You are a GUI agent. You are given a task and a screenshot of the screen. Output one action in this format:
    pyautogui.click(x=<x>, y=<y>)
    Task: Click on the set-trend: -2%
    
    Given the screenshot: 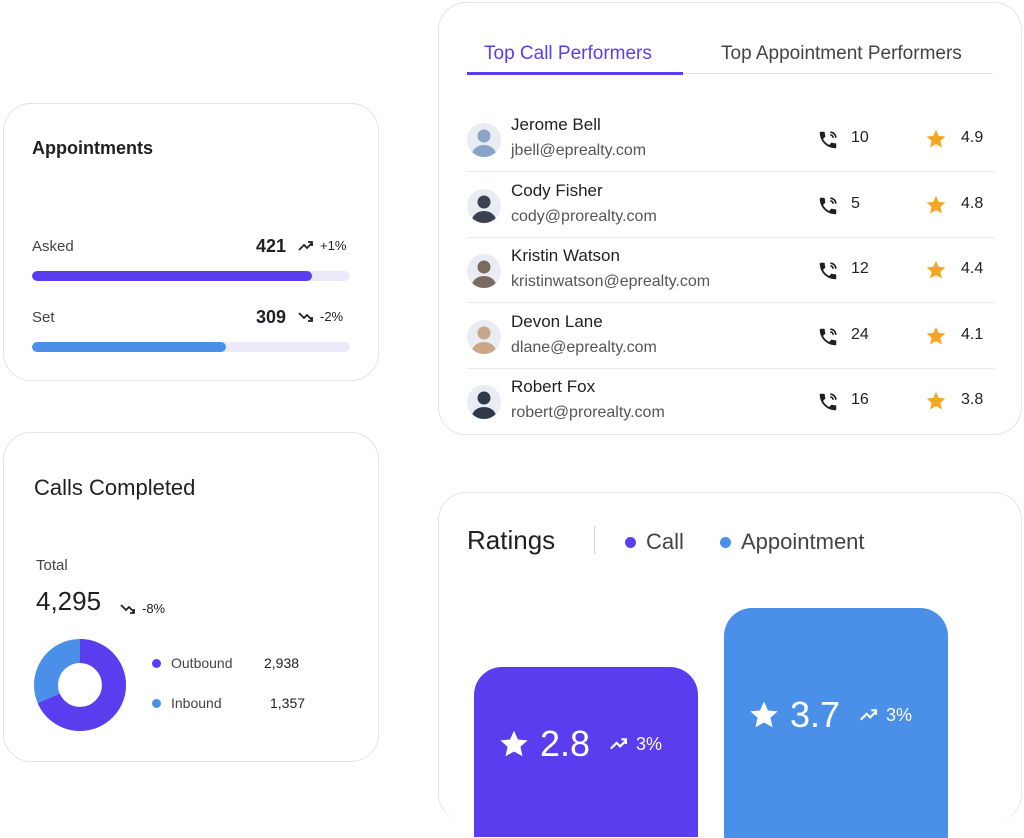 What is the action you would take?
    pyautogui.click(x=320, y=316)
    